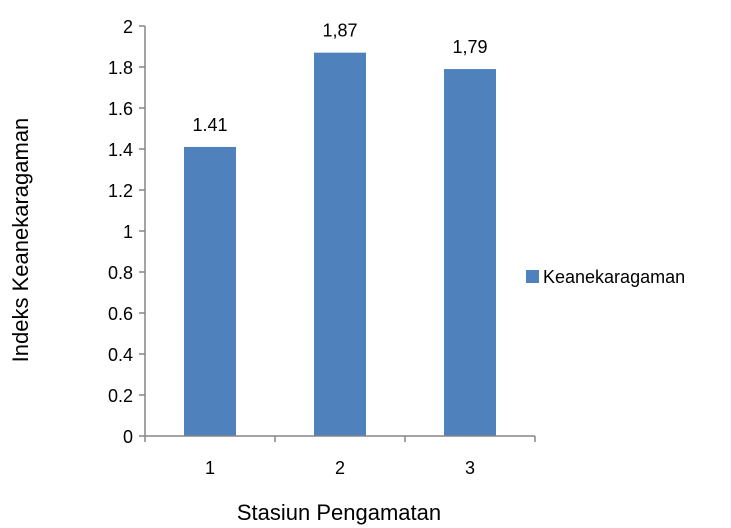 The height and width of the screenshot is (528, 731). Describe the element at coordinates (340, 468) in the screenshot. I see `x-tick-label: 2` at that location.